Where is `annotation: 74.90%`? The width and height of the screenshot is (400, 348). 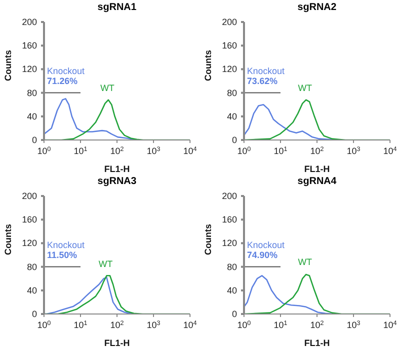
annotation: 74.90% is located at coordinates (263, 255).